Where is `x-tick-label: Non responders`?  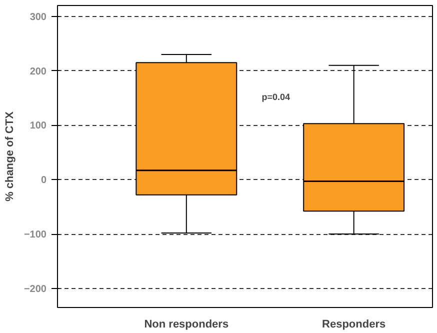 x-tick-label: Non responders is located at coordinates (186, 324).